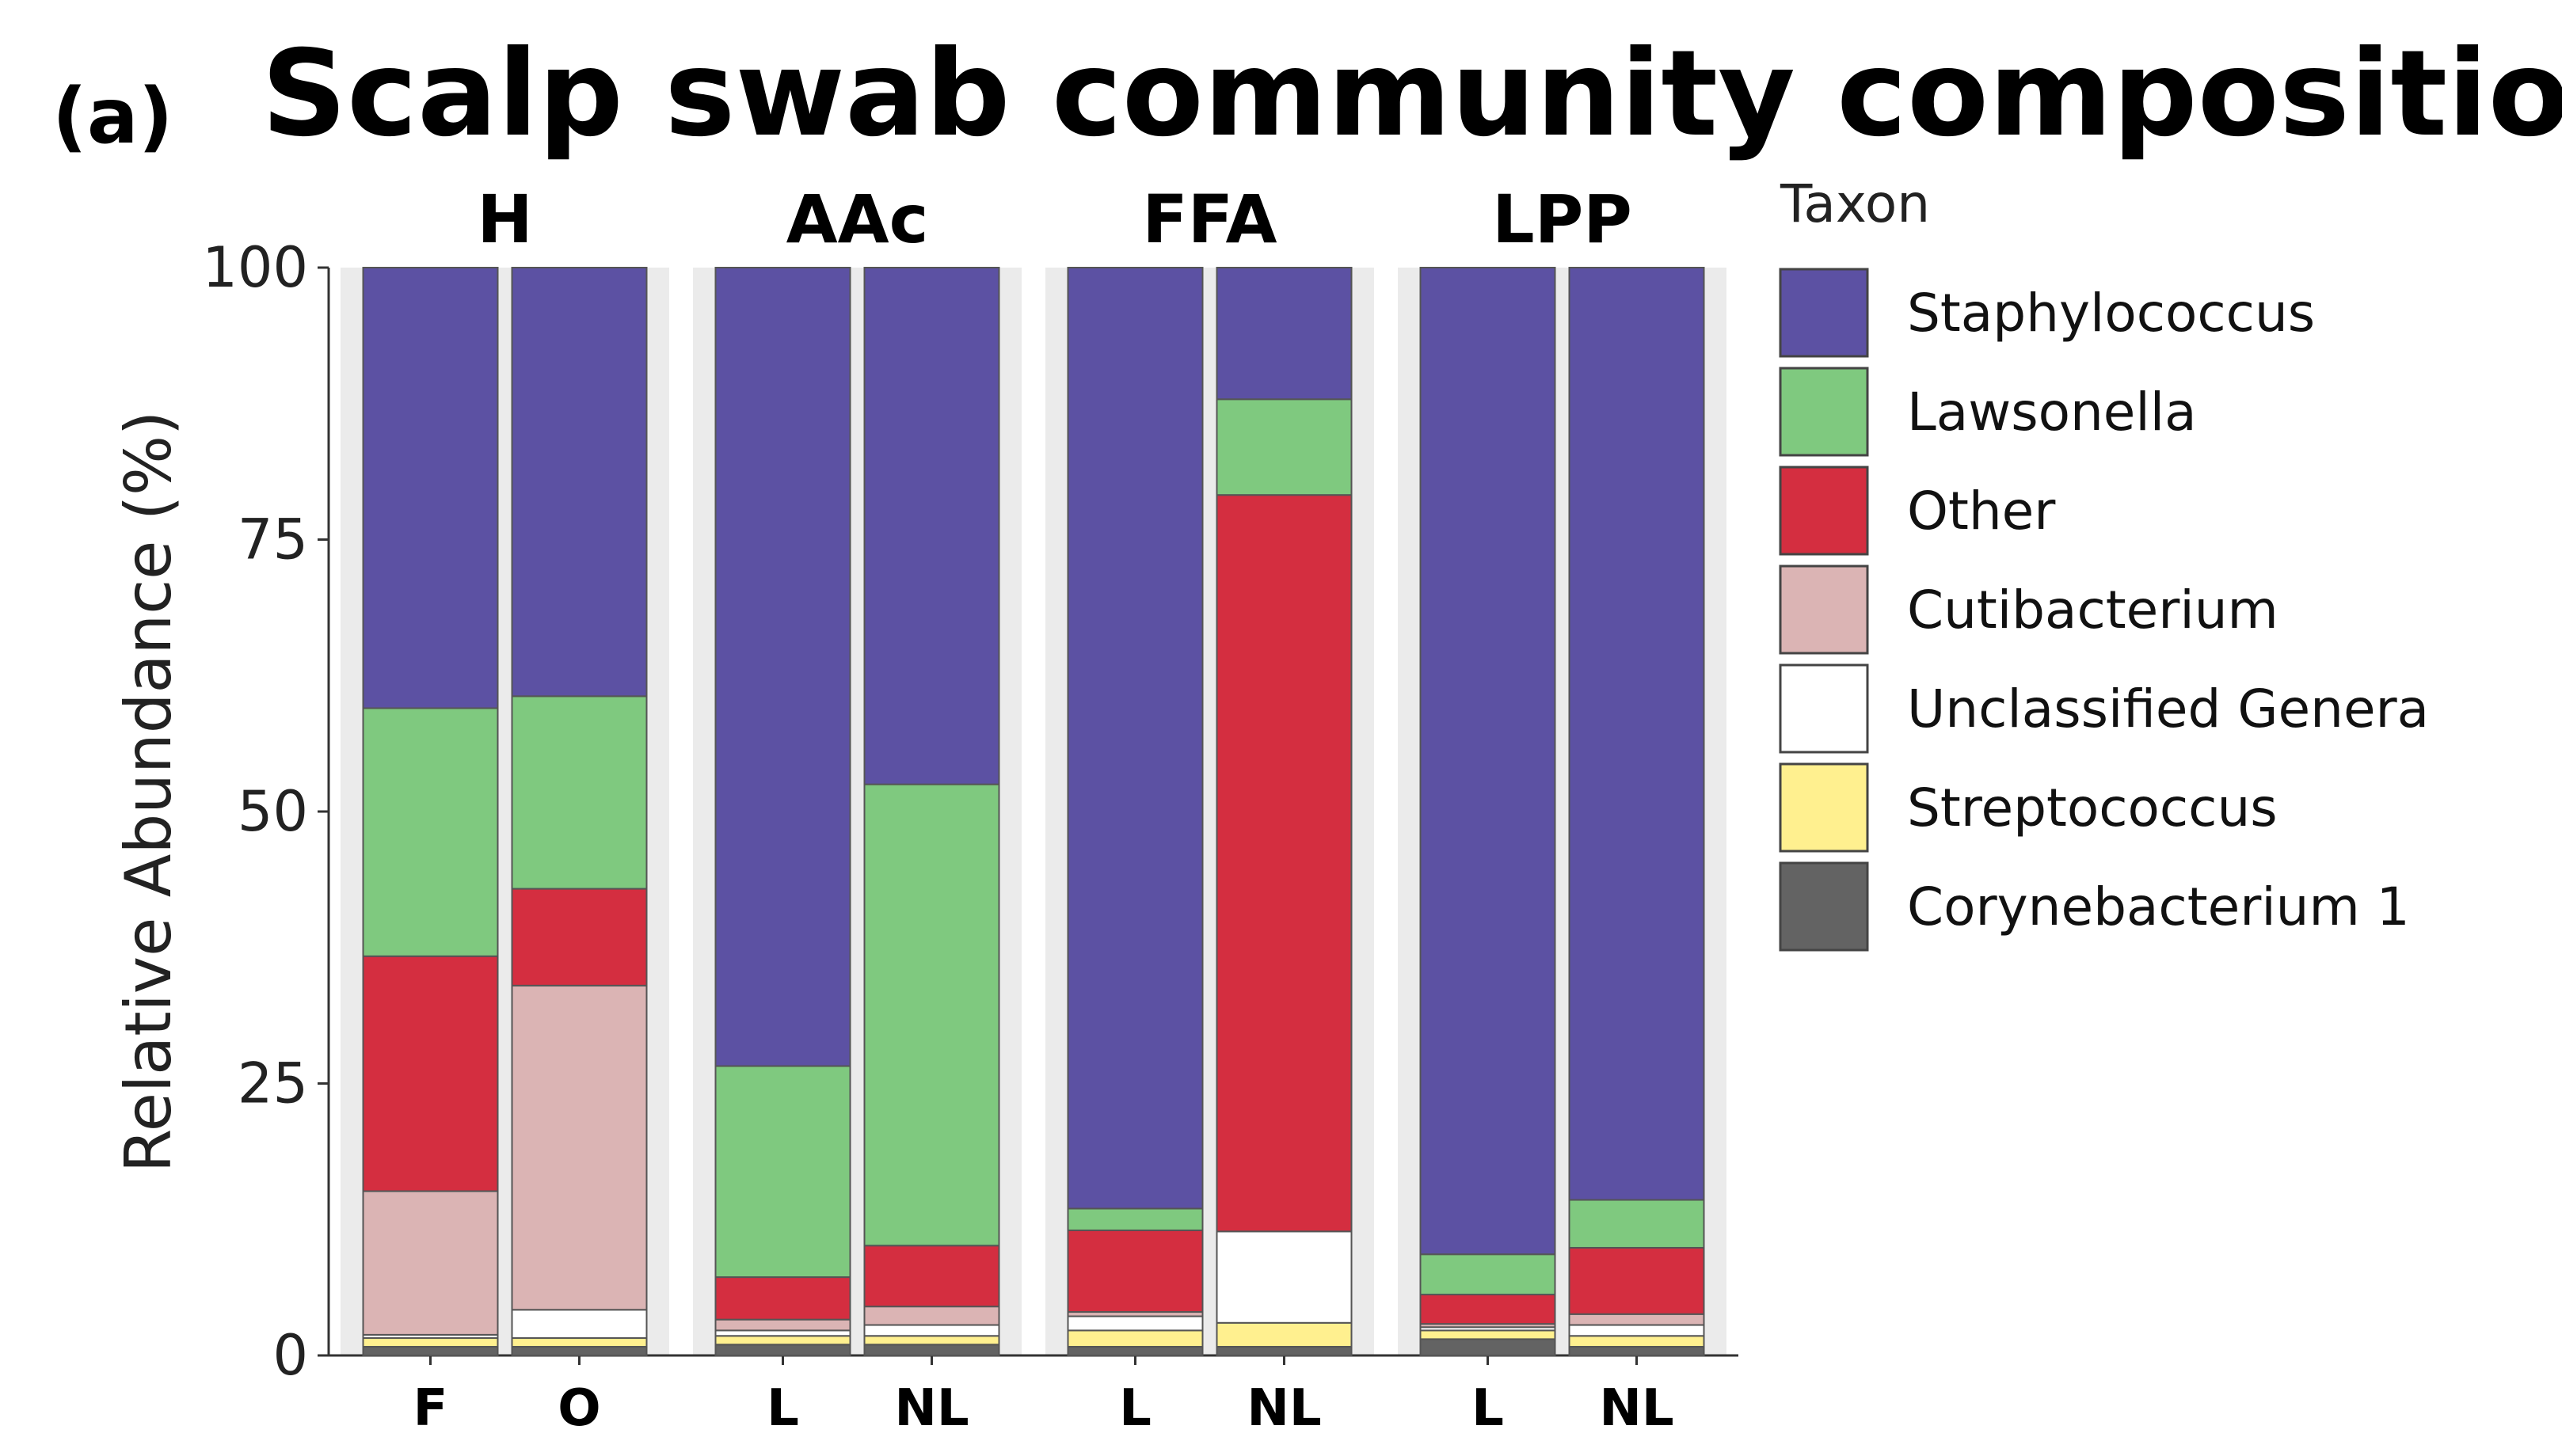 This screenshot has height=1456, width=2562. I want to click on bar-segment-ffa-l-streptococcus, so click(1135, 1338).